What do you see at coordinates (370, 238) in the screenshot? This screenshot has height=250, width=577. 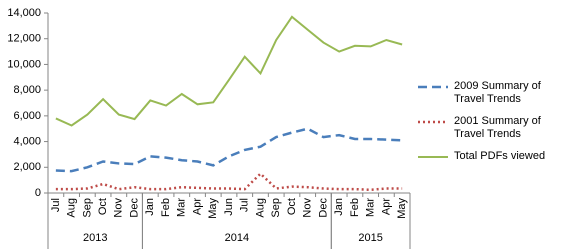 I see `group-label: 2015` at bounding box center [370, 238].